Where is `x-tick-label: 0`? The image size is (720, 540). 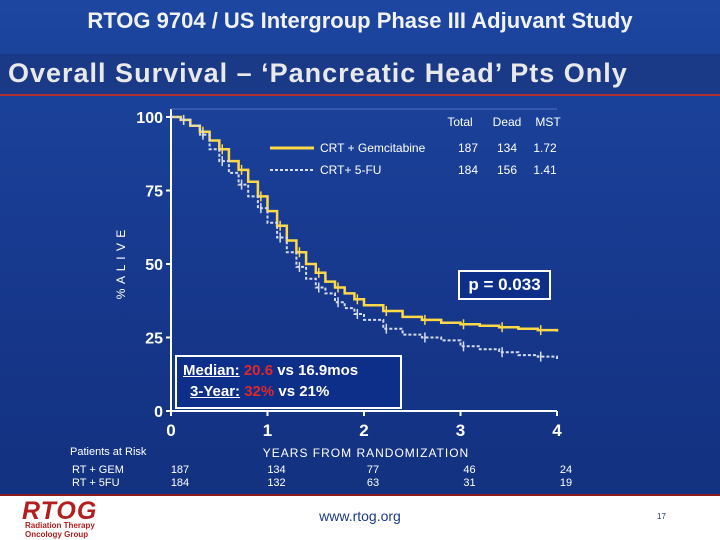 x-tick-label: 0 is located at coordinates (170, 430).